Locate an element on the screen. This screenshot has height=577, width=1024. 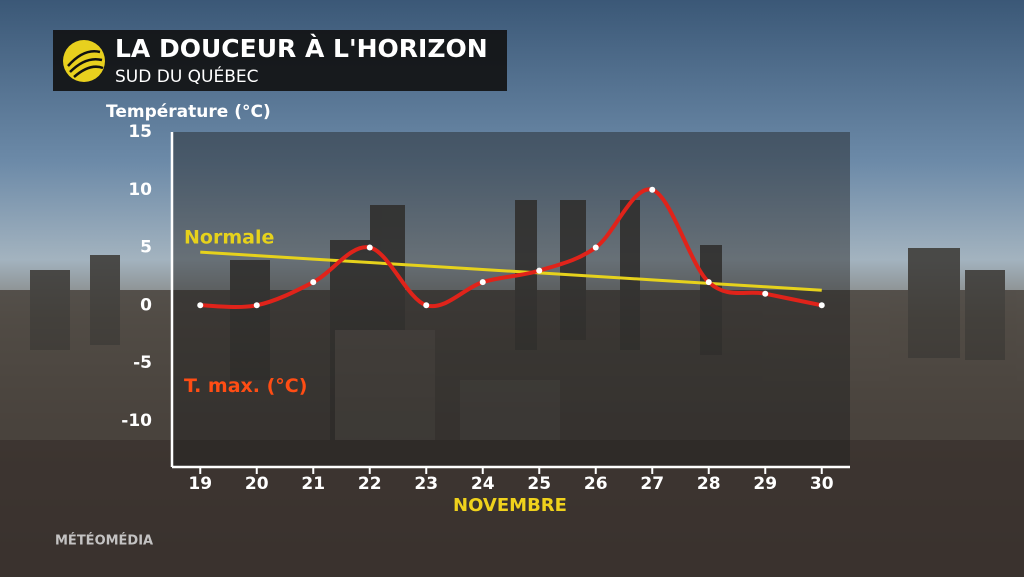
x-tick-label: 22 is located at coordinates (370, 484).